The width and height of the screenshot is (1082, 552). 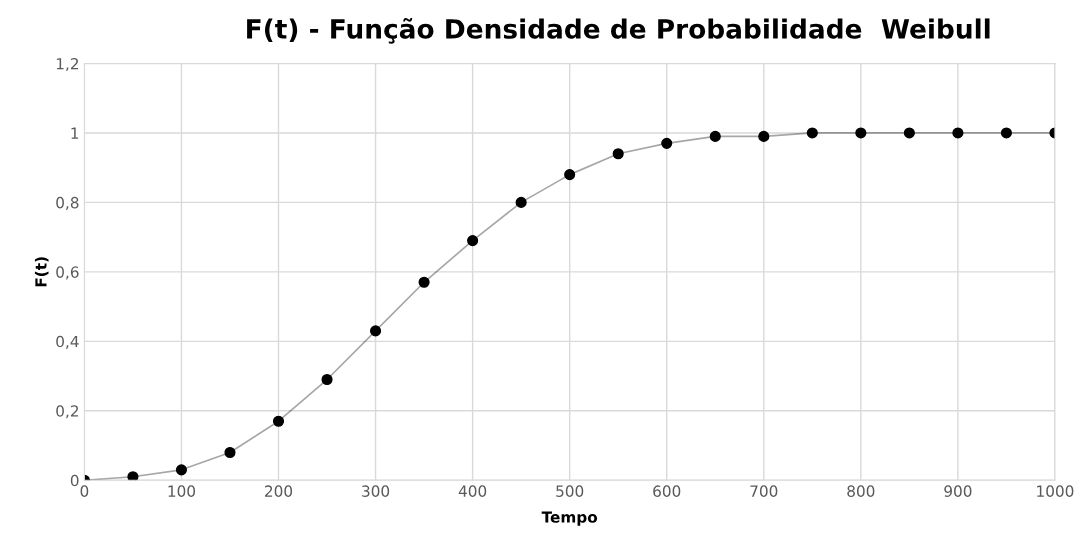 What do you see at coordinates (67, 273) in the screenshot?
I see `y-tick-label: 0,6` at bounding box center [67, 273].